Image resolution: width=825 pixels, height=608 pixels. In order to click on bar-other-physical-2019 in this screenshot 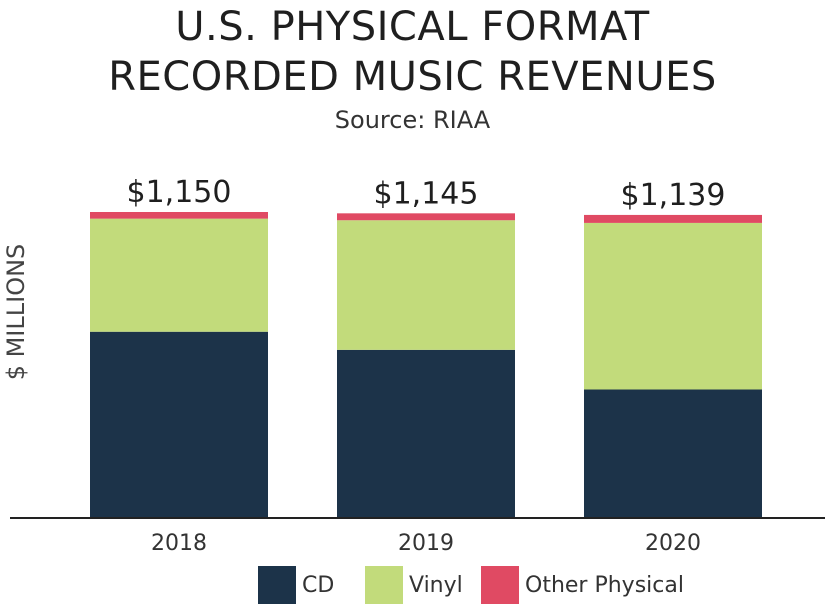, I will do `click(426, 217)`.